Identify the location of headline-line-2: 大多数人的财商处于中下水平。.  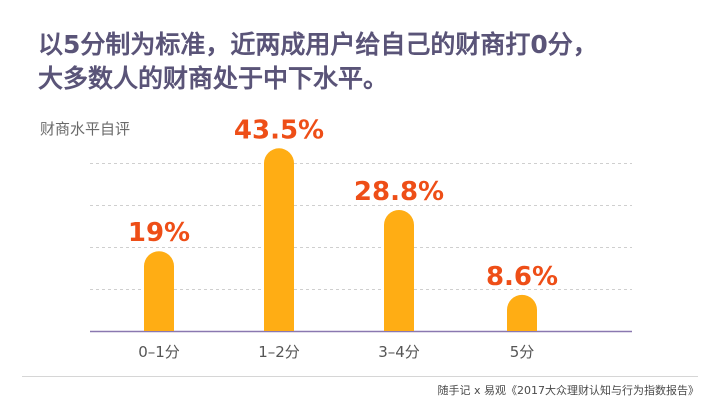
(213, 78).